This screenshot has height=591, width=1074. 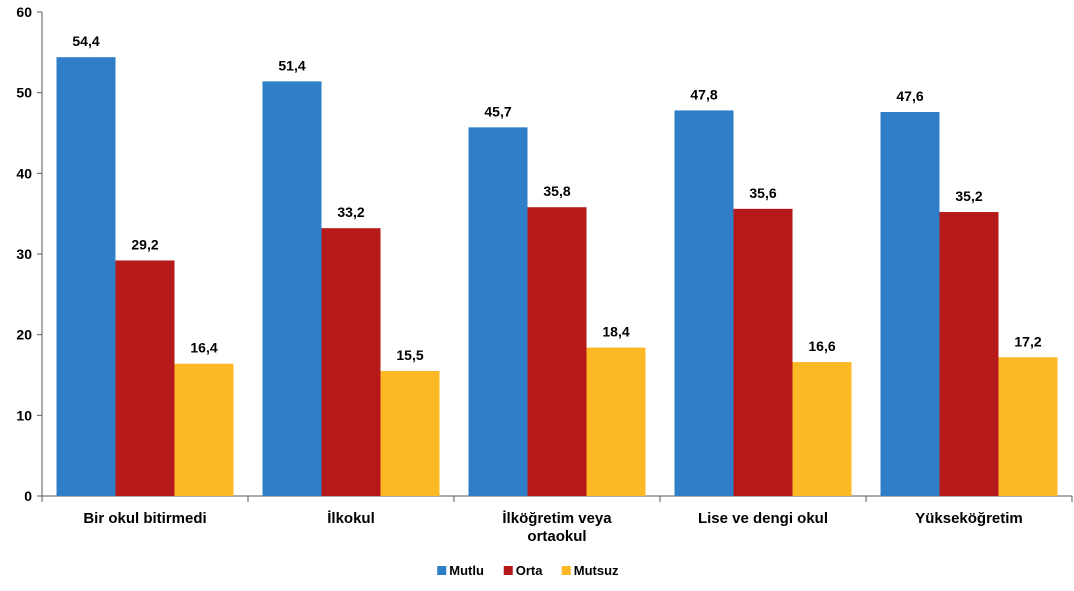 I want to click on y-tick-label: 60, so click(x=24, y=12).